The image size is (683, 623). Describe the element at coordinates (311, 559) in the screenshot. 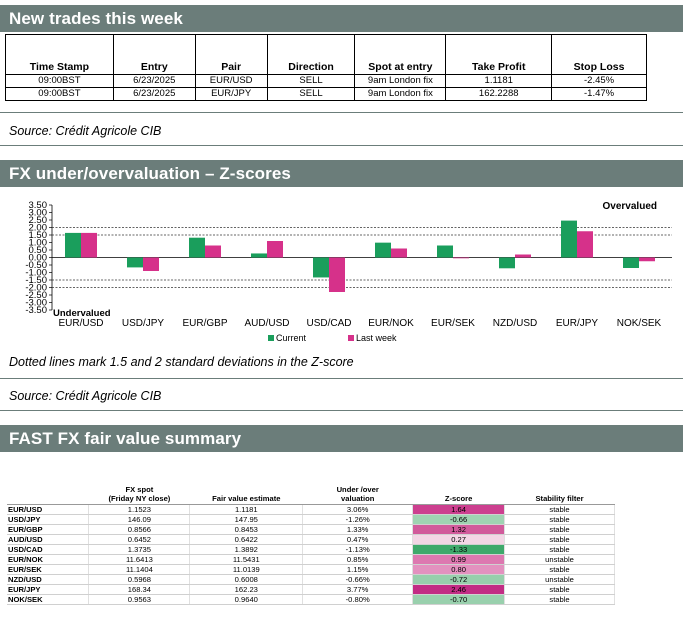

I see `fairvalue-row: EUR/NOK 11.6413 11.5431 0.85% 0.99 unstable` at that location.